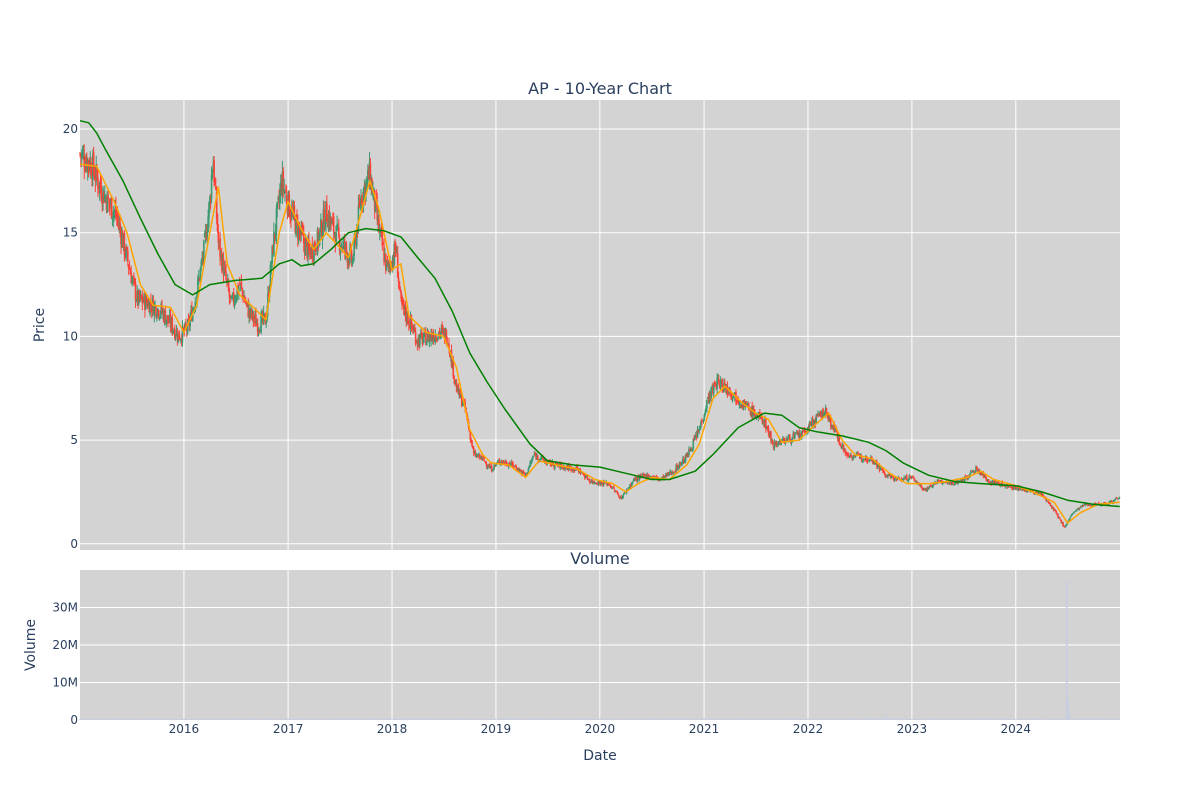 The width and height of the screenshot is (1200, 804). I want to click on date-xtick-label: 2024, so click(1016, 729).